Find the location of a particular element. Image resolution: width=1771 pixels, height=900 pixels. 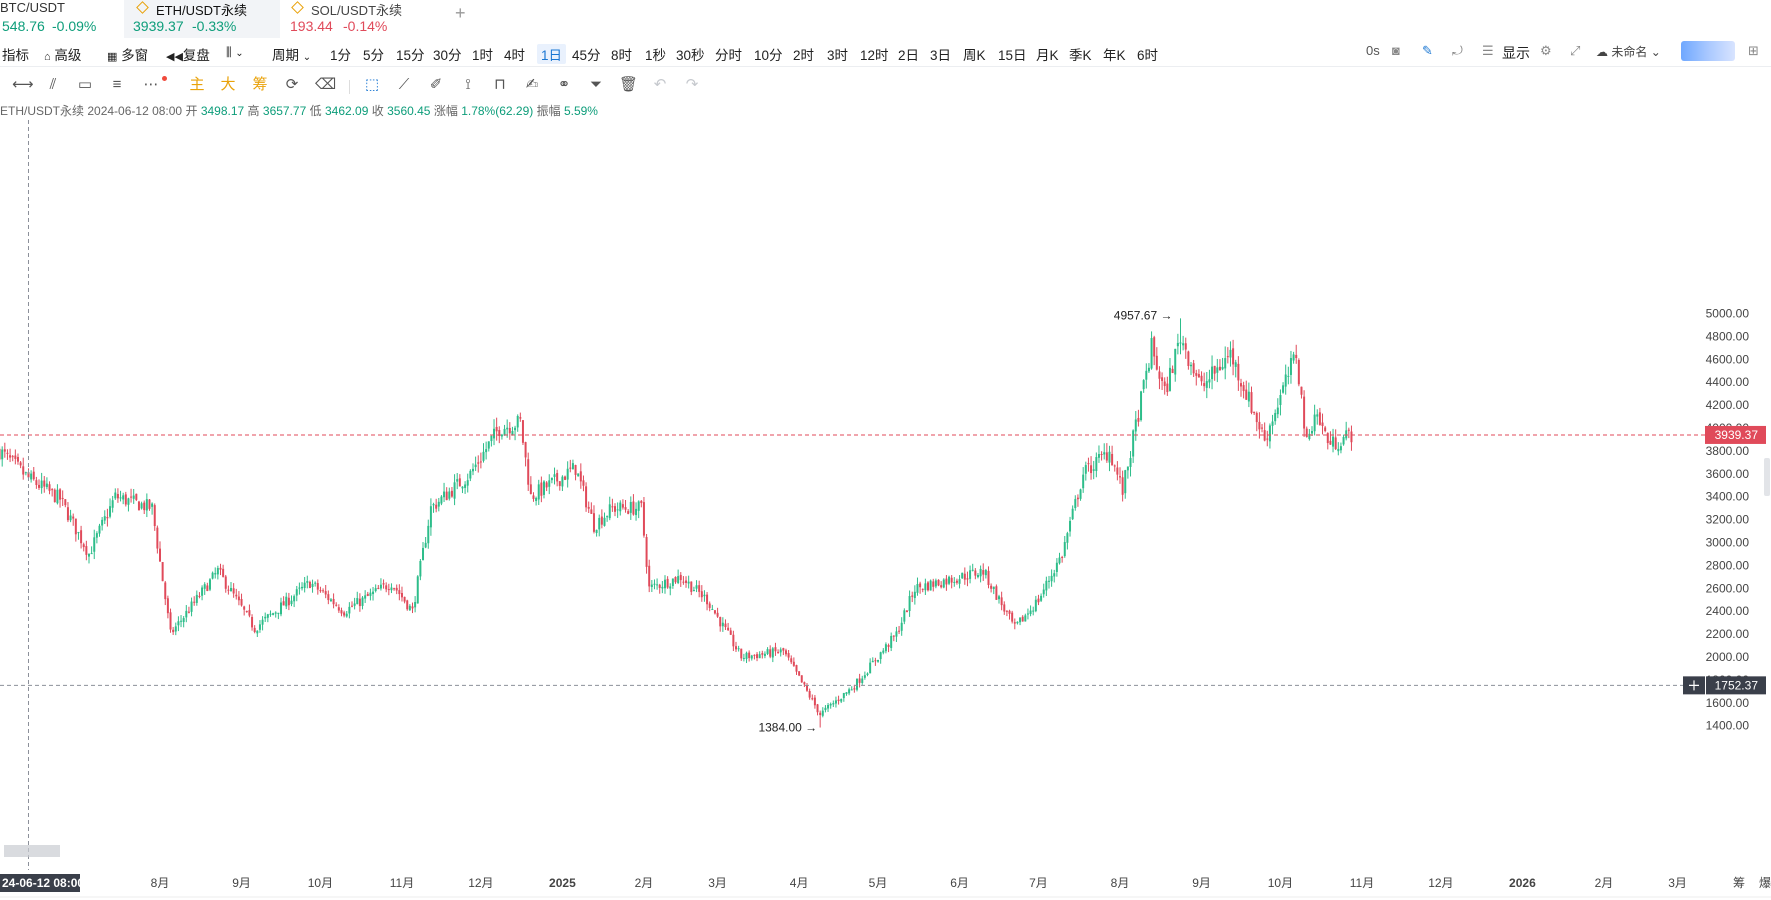

period-11: 分时 is located at coordinates (728, 55).